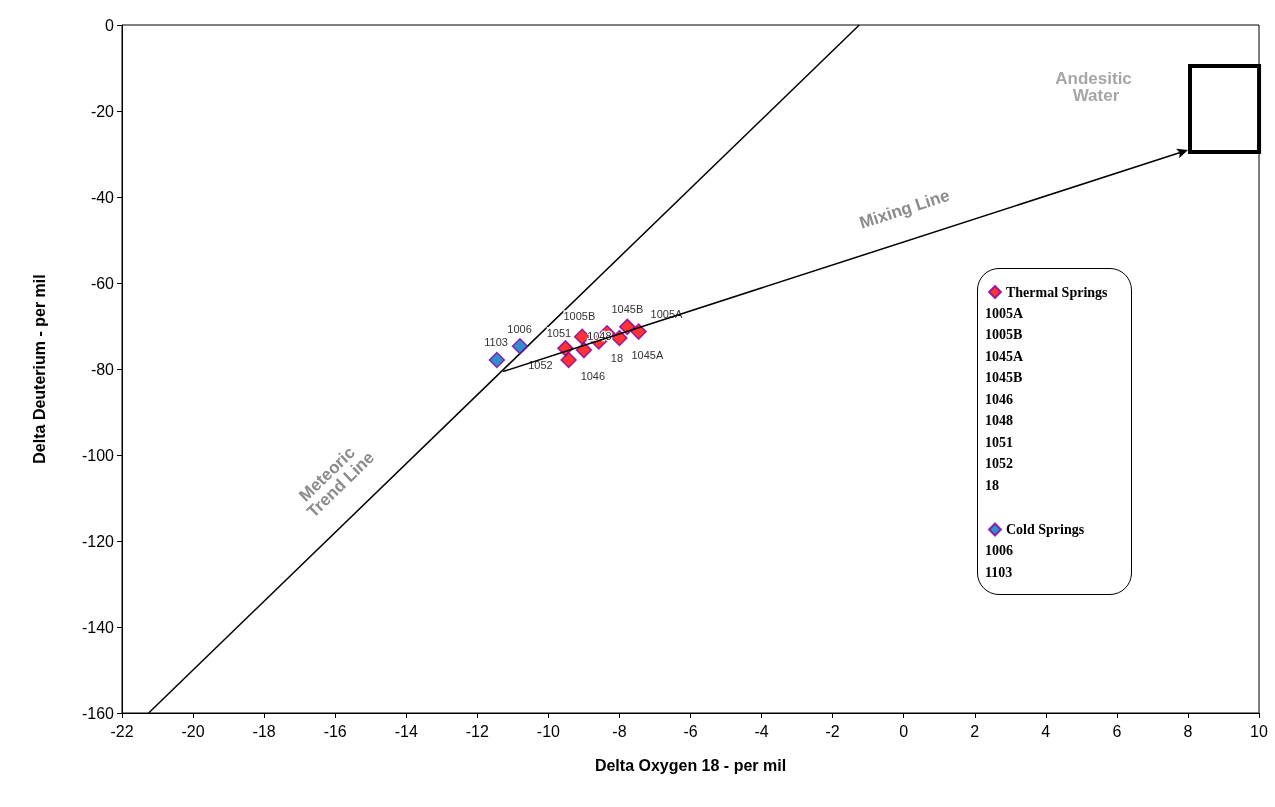 The image size is (1275, 807). What do you see at coordinates (690, 731) in the screenshot?
I see `x-tick-label: -6` at bounding box center [690, 731].